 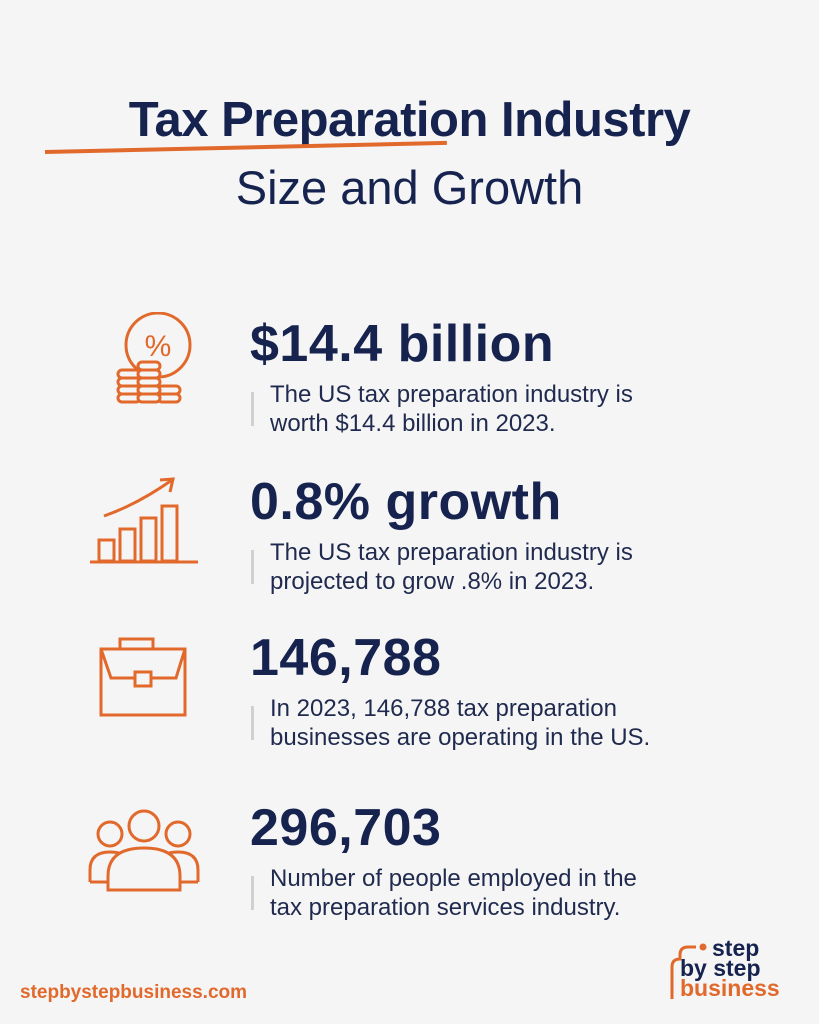 What do you see at coordinates (144, 520) in the screenshot?
I see `growth-chart-icon` at bounding box center [144, 520].